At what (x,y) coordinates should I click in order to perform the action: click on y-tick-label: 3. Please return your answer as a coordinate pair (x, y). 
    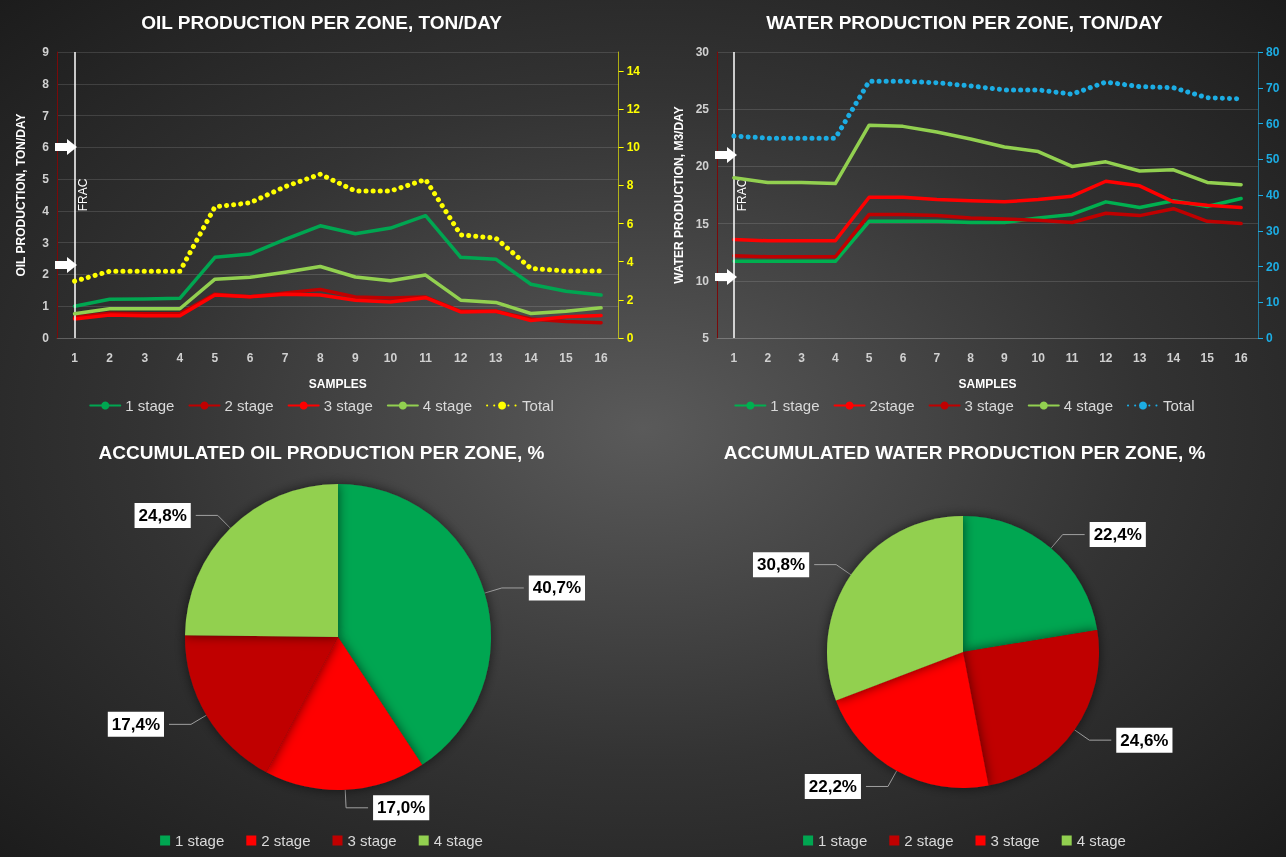
    Looking at the image, I should click on (46, 242).